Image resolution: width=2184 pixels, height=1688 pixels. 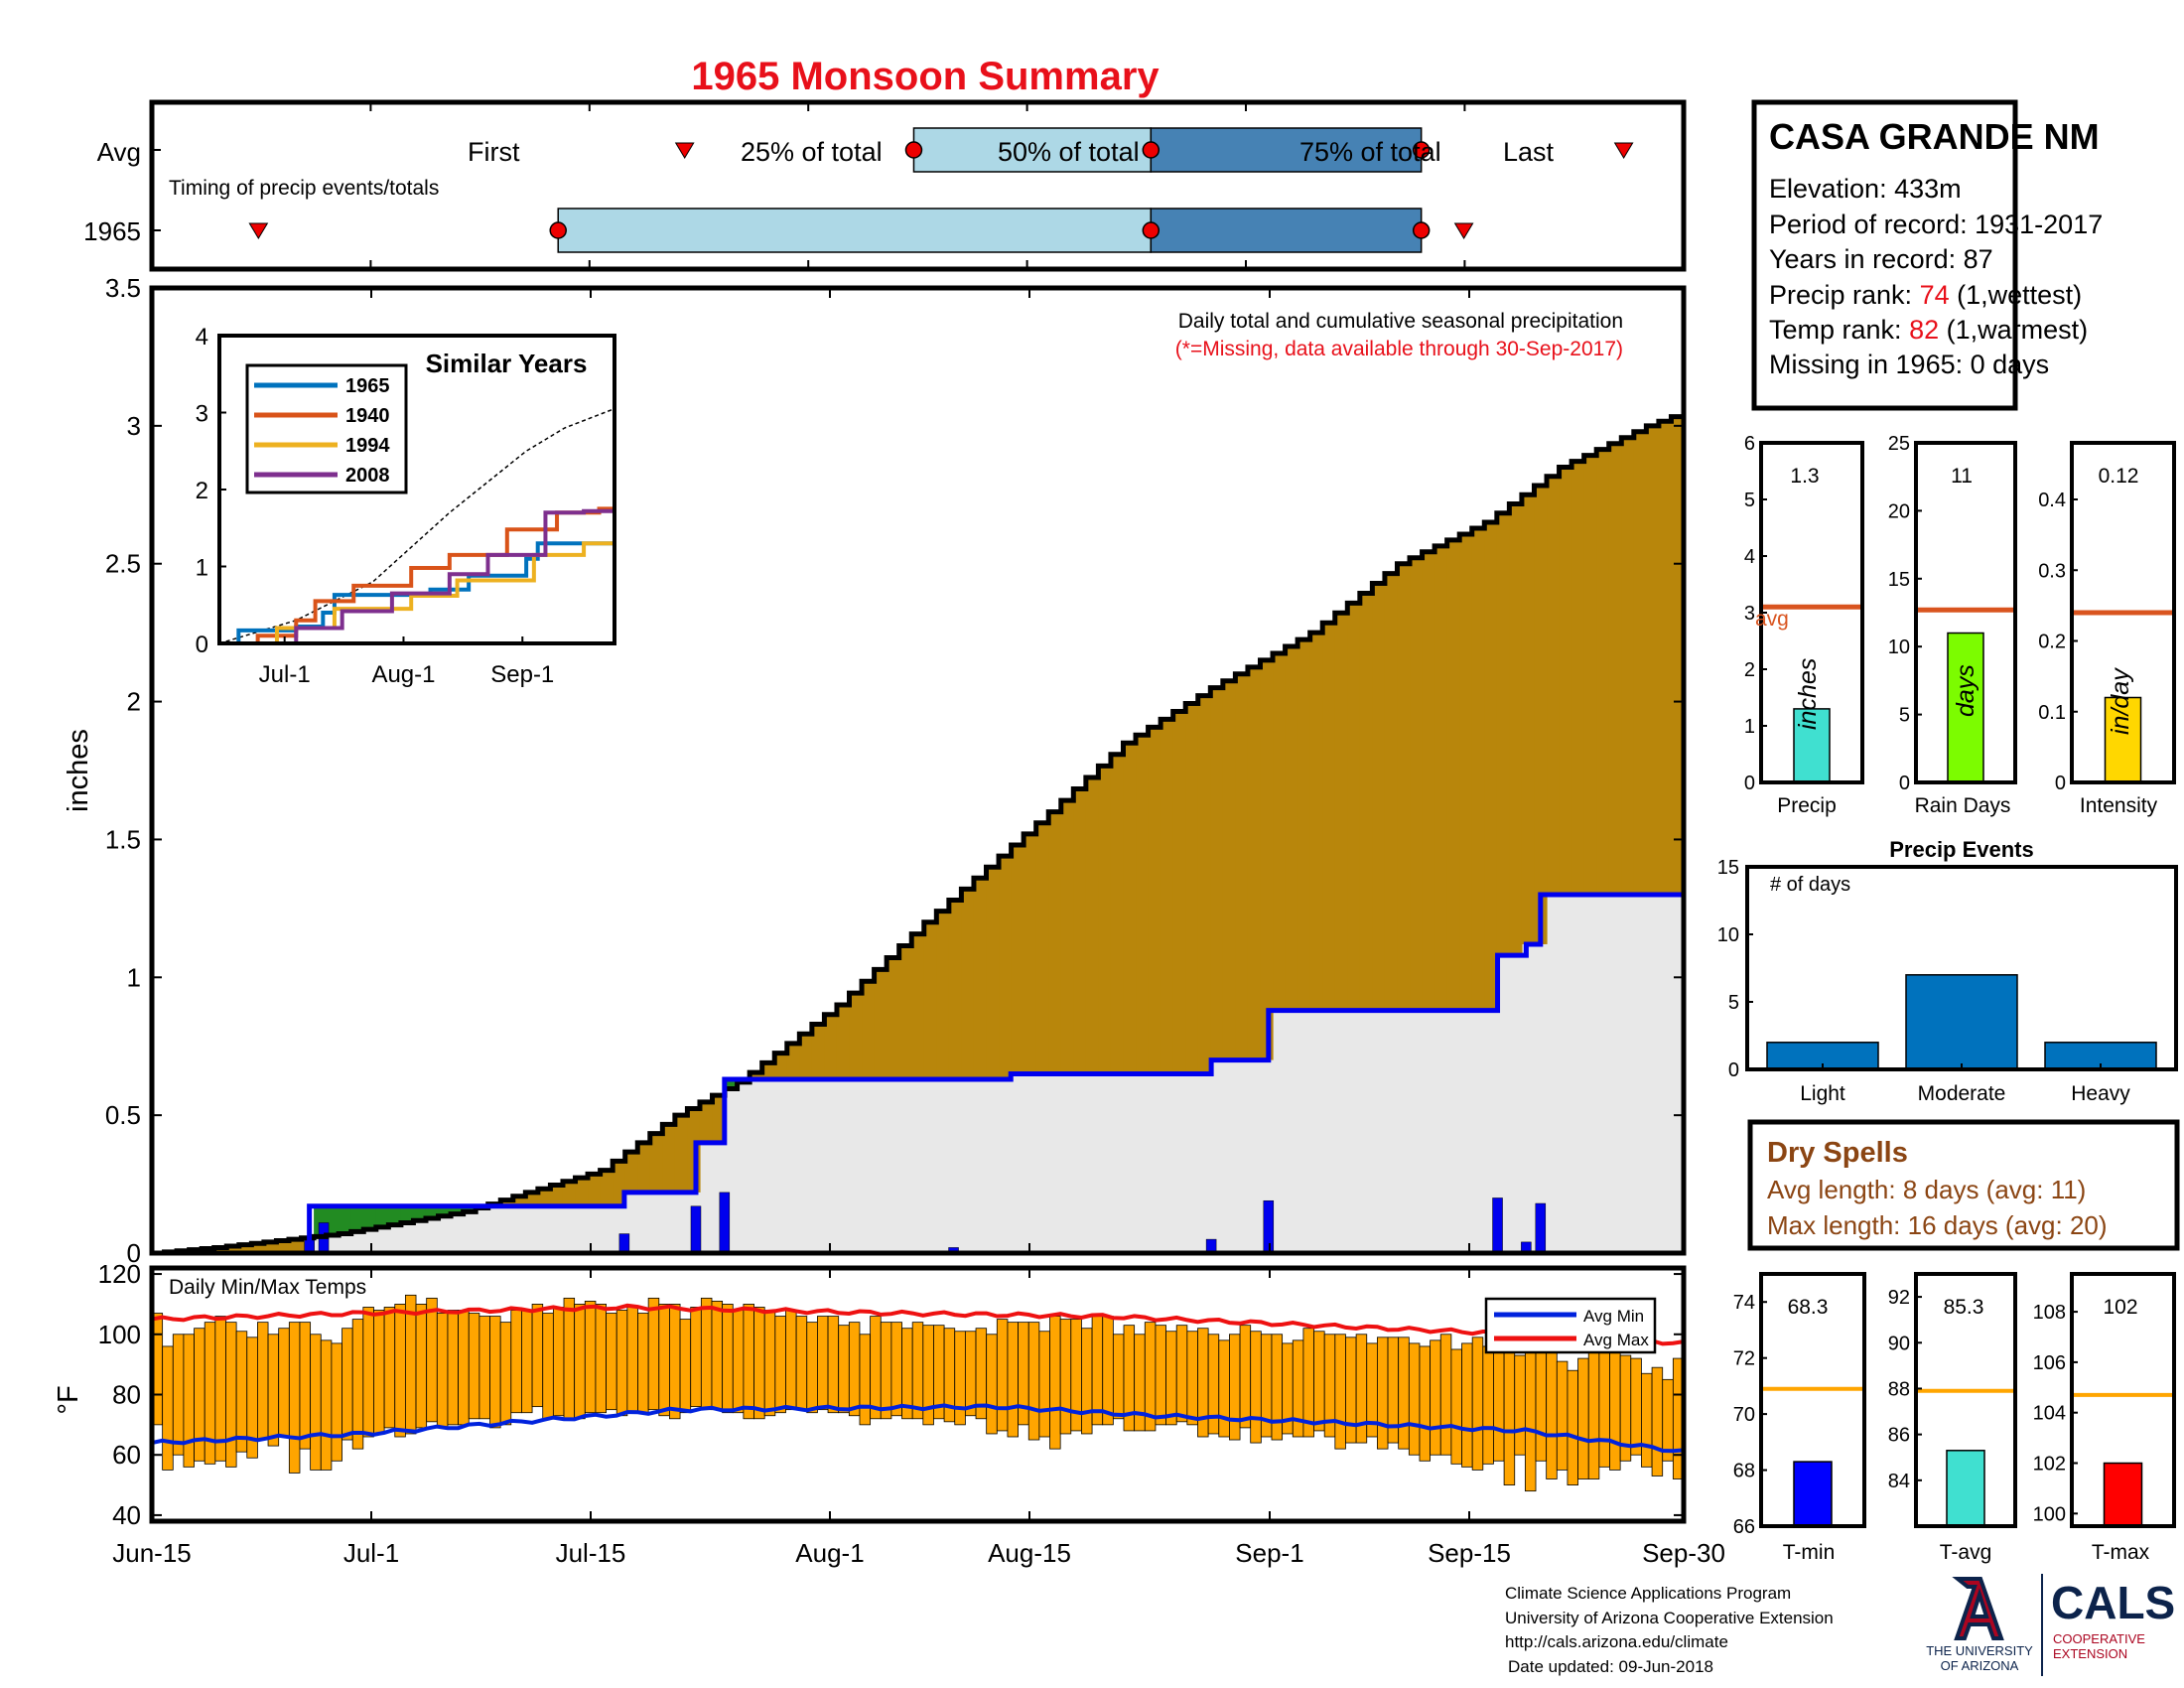 What do you see at coordinates (1744, 1415) in the screenshot?
I see `tmin-y-tick-label: 70` at bounding box center [1744, 1415].